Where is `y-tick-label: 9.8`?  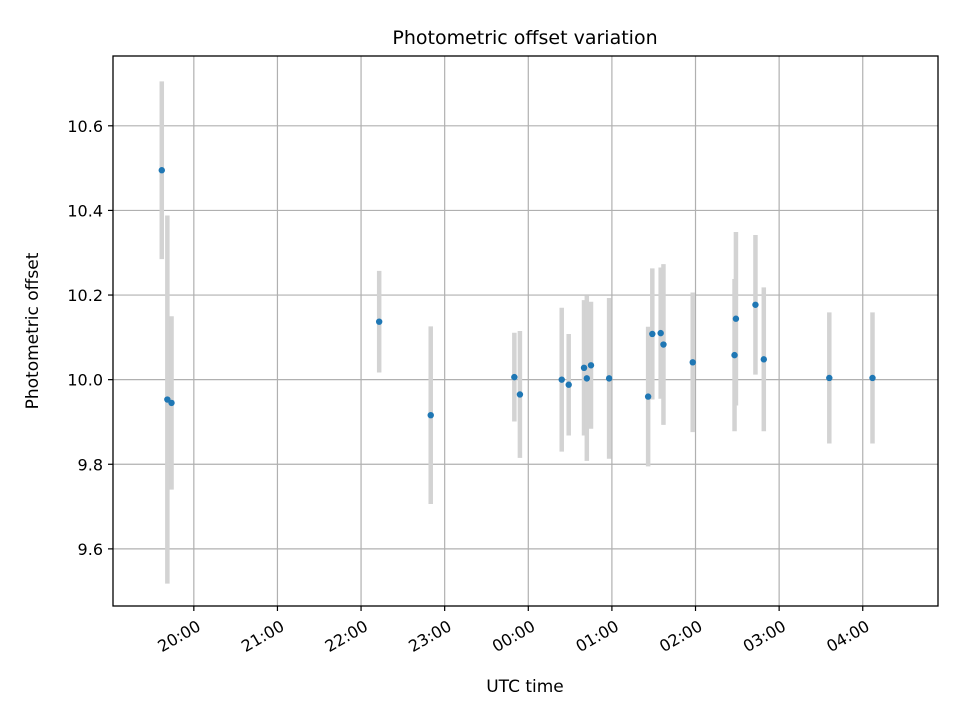
y-tick-label: 9.8 is located at coordinates (90, 464).